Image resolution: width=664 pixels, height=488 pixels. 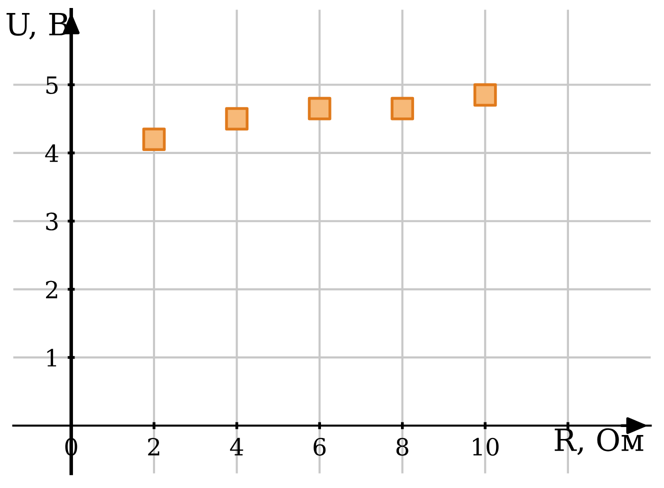 I want to click on y-tick-label: 4, so click(x=51, y=153).